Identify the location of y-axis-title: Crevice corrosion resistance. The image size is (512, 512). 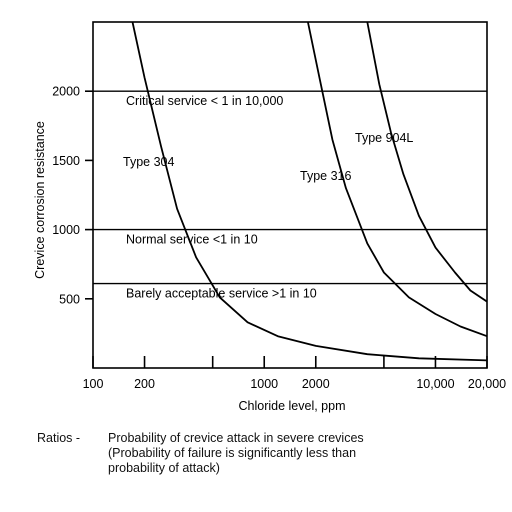
(40, 200).